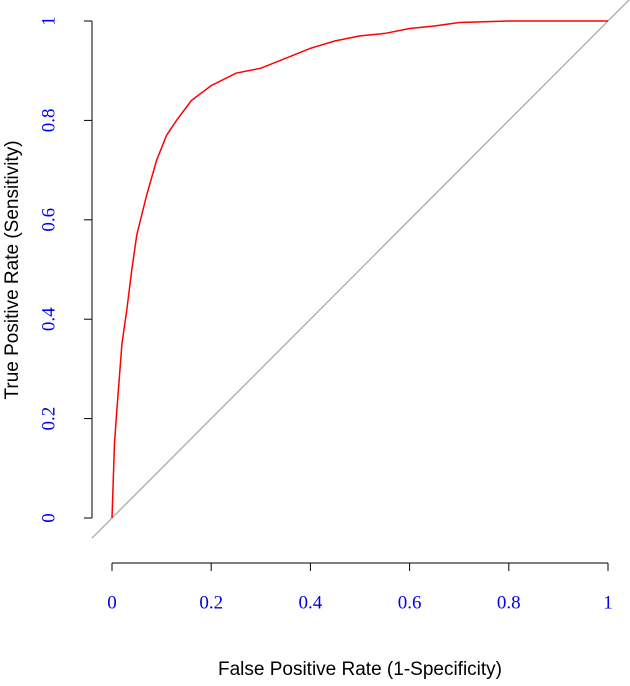  What do you see at coordinates (48, 419) in the screenshot?
I see `y-tick-label: 0.2` at bounding box center [48, 419].